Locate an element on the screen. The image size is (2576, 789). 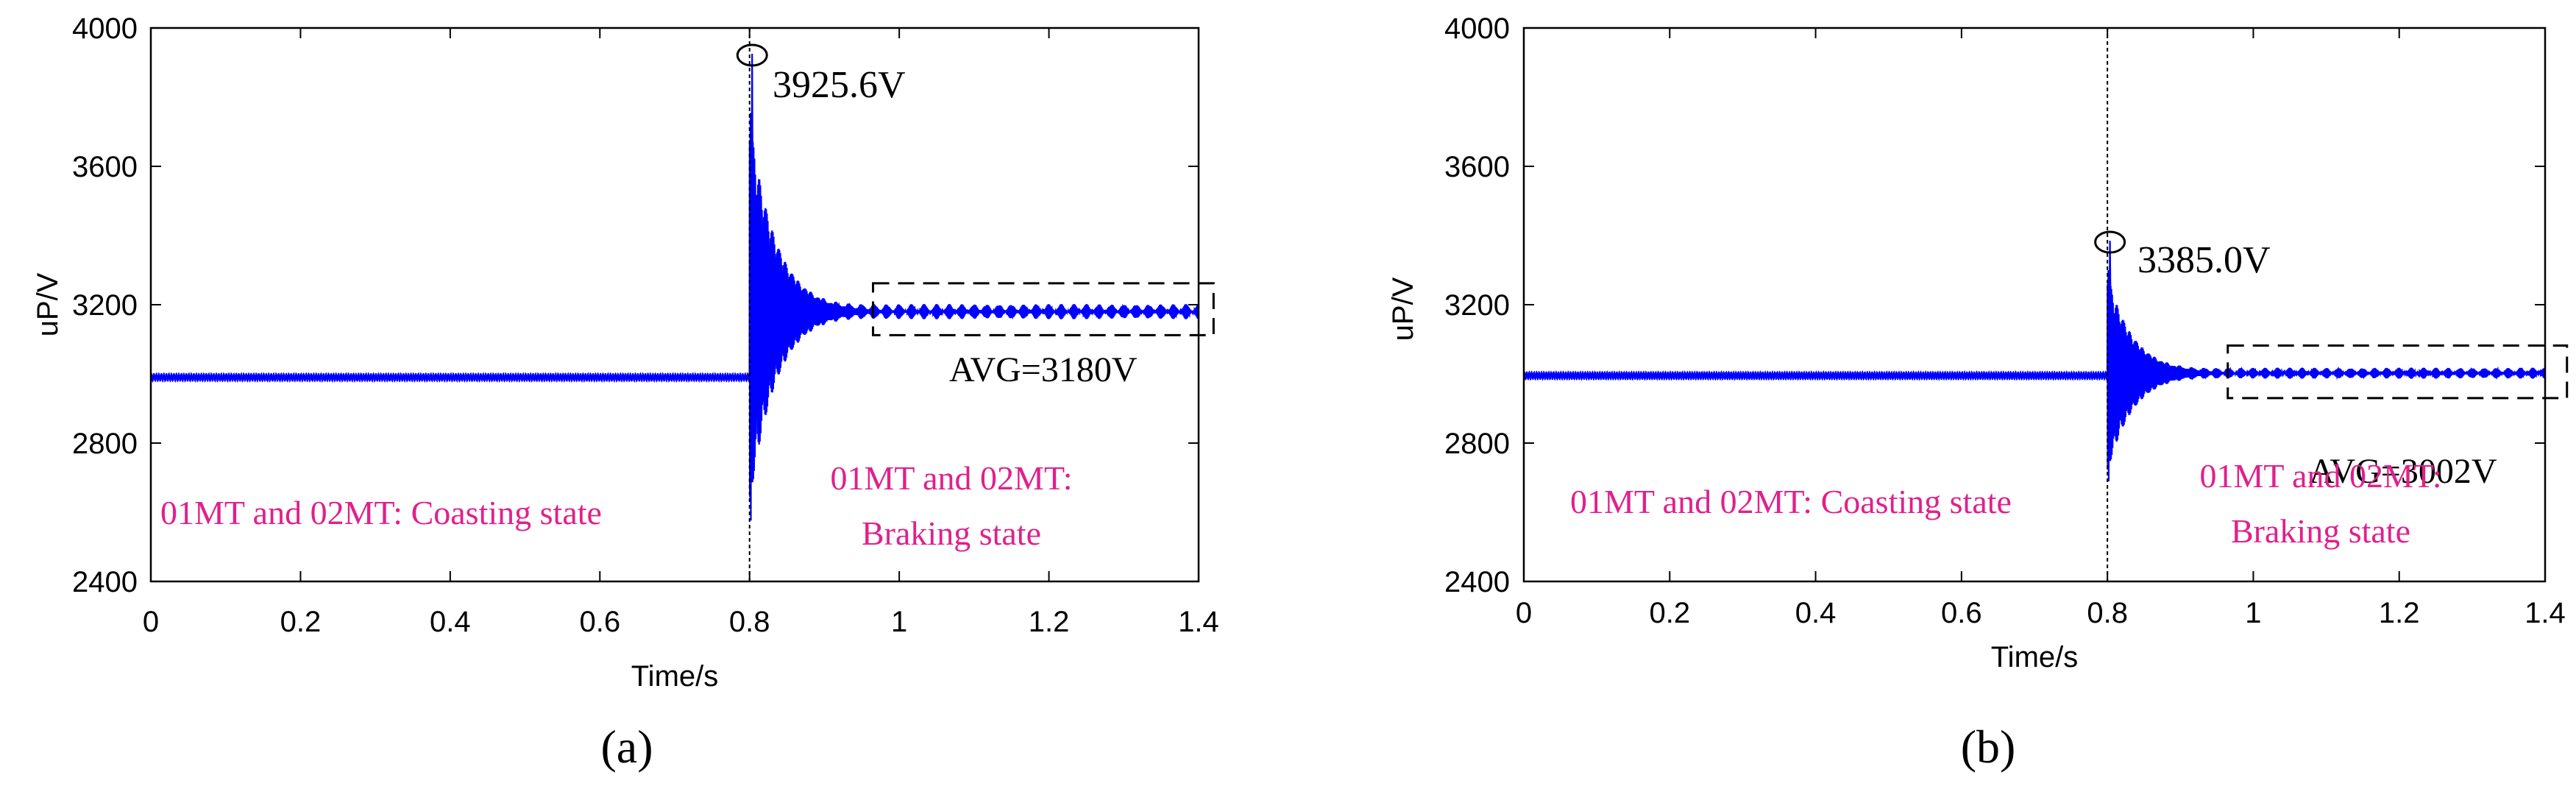
signal-trace-b is located at coordinates (2034, 361).